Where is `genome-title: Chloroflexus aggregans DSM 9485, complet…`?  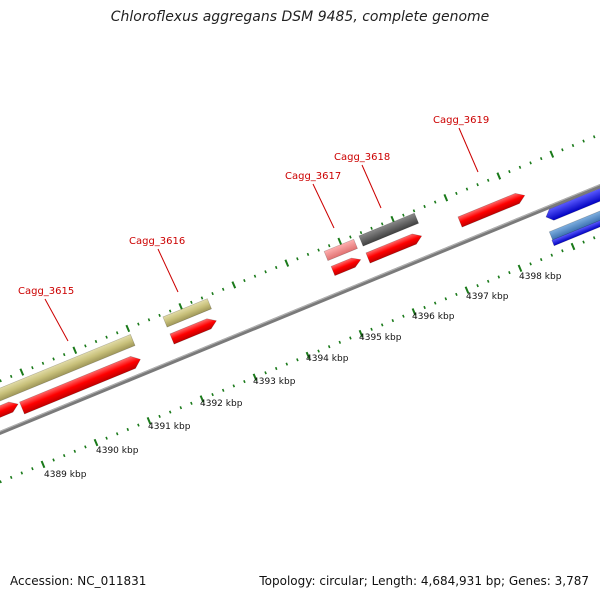 genome-title: Chloroflexus aggregans DSM 9485, complet… is located at coordinates (300, 17).